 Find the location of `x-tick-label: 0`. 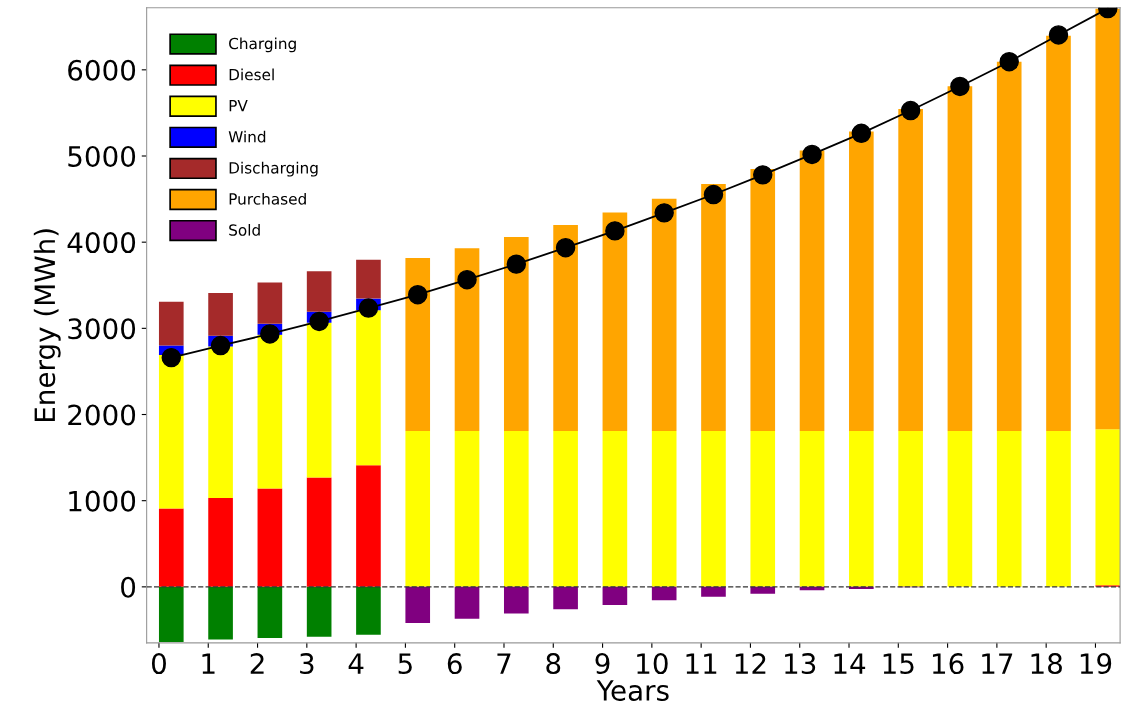

x-tick-label: 0 is located at coordinates (158, 664).